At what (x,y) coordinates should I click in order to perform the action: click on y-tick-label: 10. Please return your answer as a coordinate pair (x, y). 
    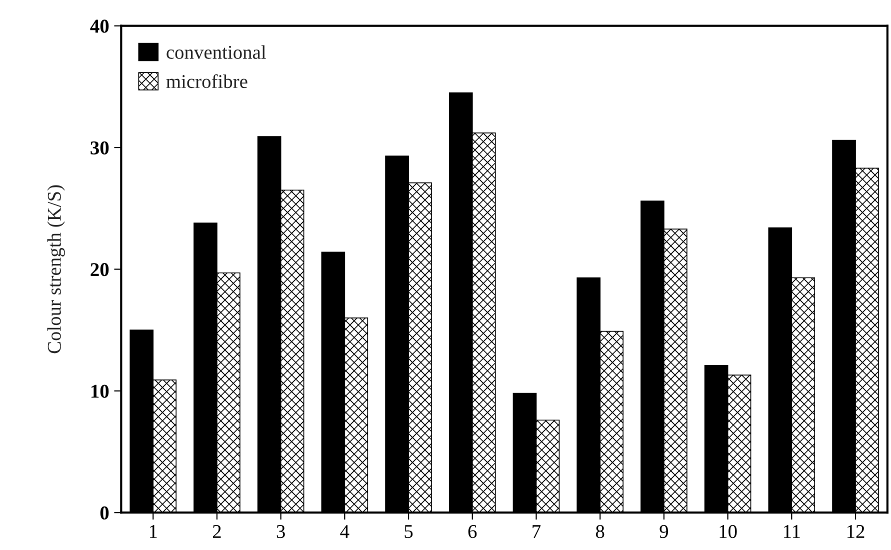
    Looking at the image, I should click on (100, 391).